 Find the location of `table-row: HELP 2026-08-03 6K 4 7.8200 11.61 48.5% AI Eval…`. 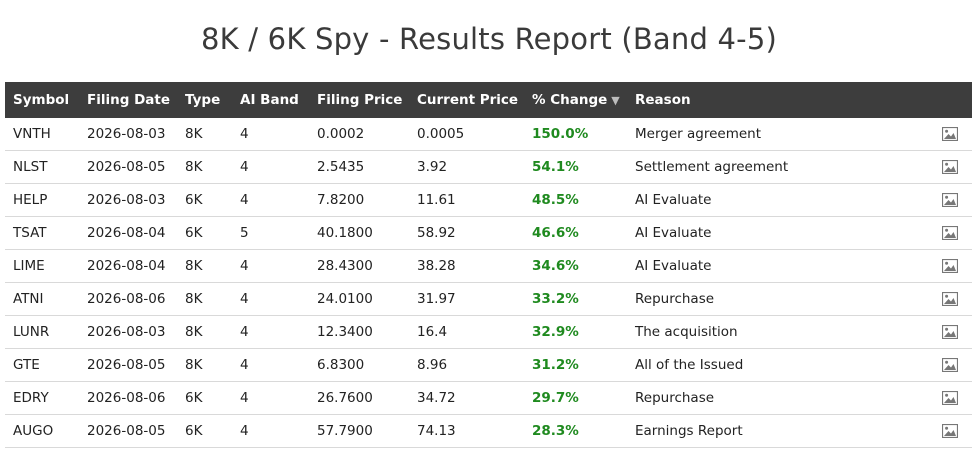

table-row: HELP 2026-08-03 6K 4 7.8200 11.61 48.5% AI Eval… is located at coordinates (488, 200).